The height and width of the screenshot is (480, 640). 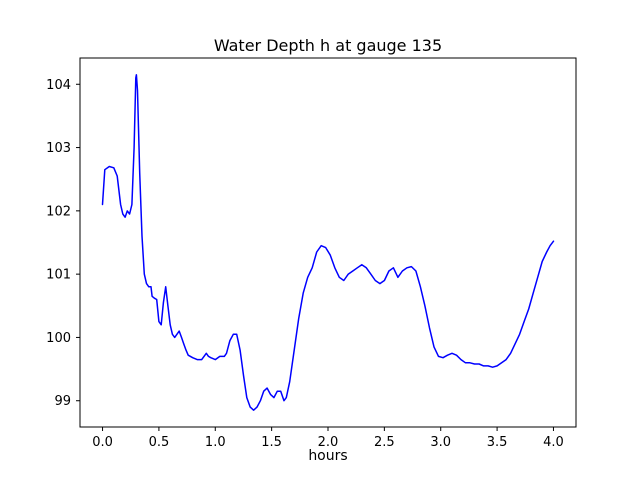 What do you see at coordinates (215, 442) in the screenshot?
I see `x-tick-label: 1.0` at bounding box center [215, 442].